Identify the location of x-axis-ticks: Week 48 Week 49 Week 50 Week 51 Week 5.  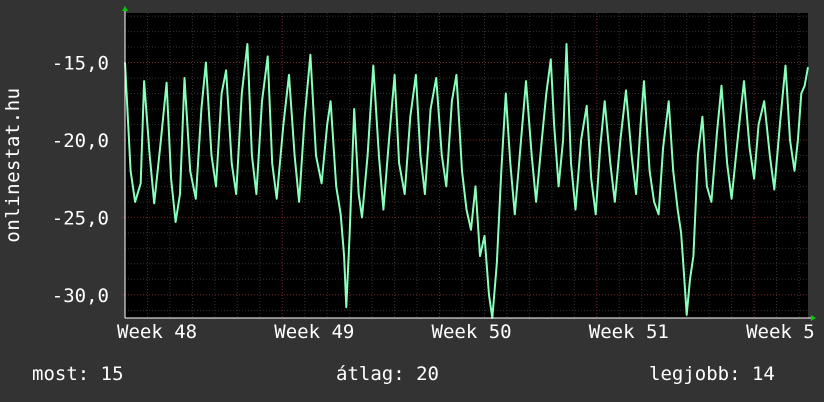
(466, 332).